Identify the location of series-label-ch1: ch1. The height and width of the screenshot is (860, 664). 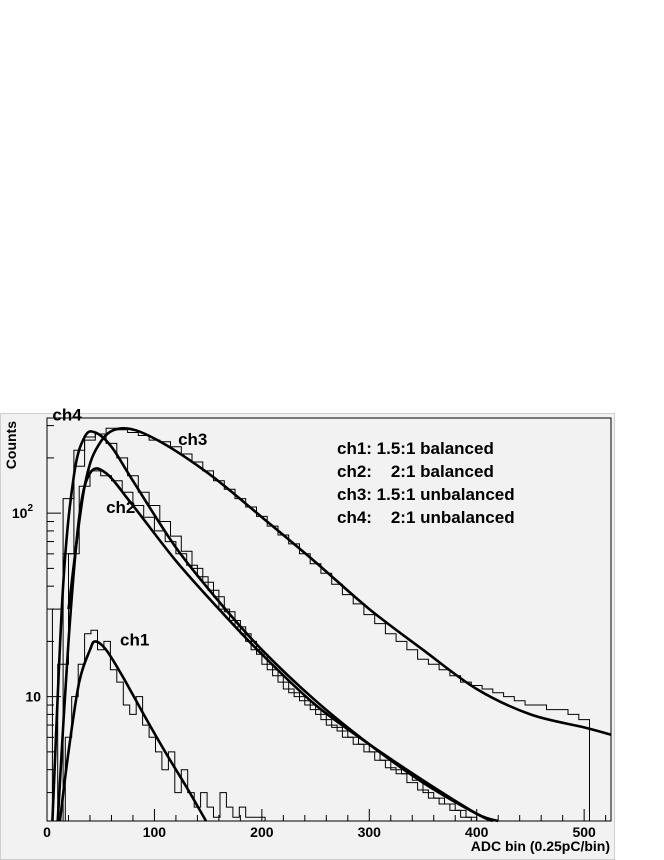
(134, 639).